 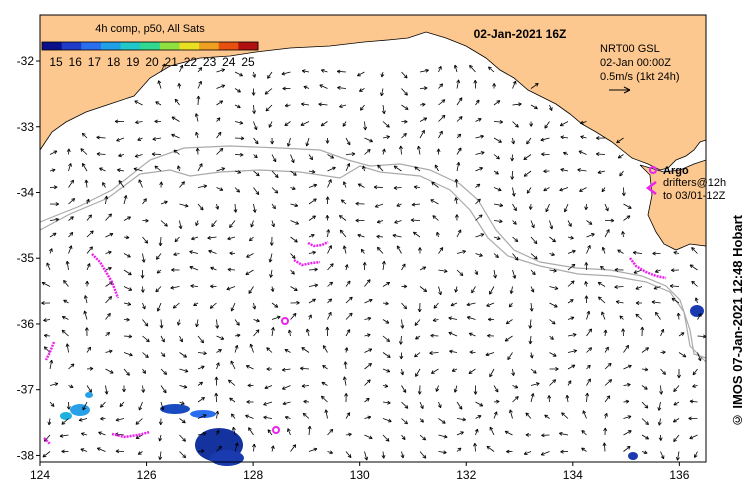 What do you see at coordinates (80, 410) in the screenshot?
I see `sst-patch` at bounding box center [80, 410].